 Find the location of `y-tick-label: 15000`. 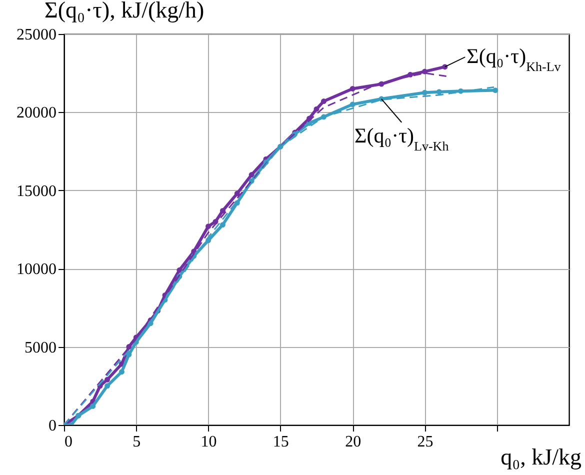

y-tick-label: 15000 is located at coordinates (36, 191).